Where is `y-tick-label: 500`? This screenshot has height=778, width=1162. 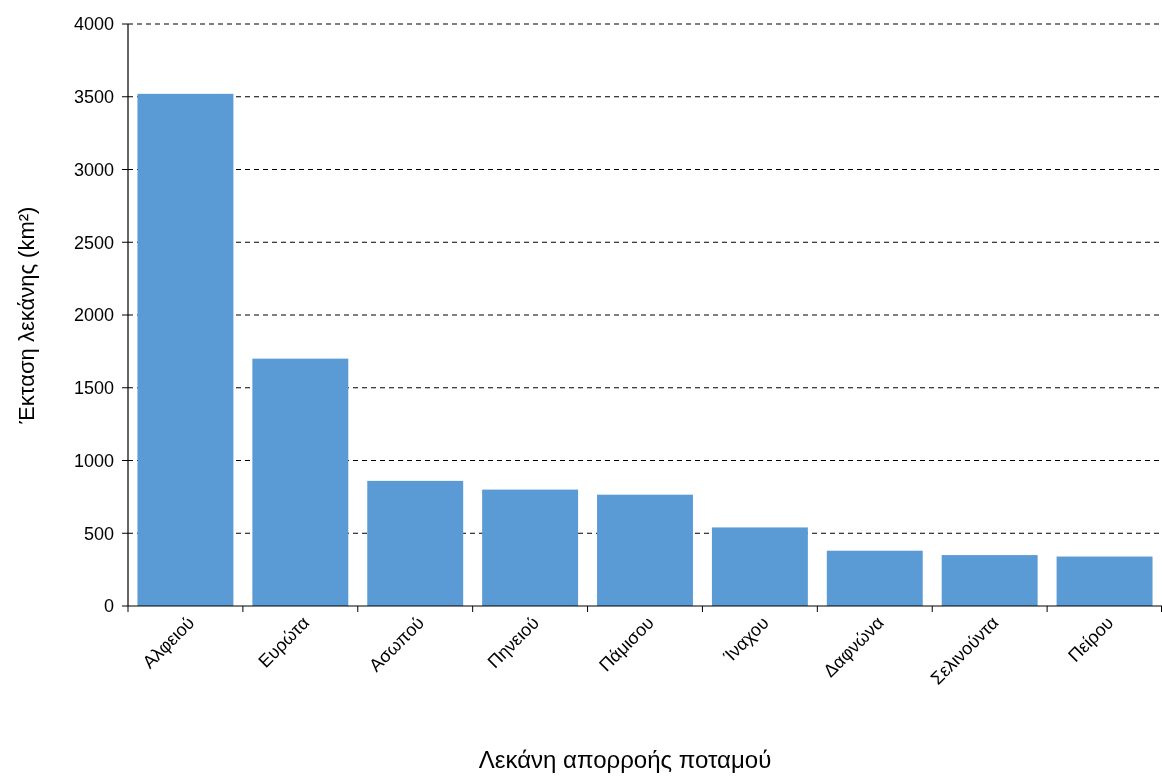
y-tick-label: 500 is located at coordinates (98, 533).